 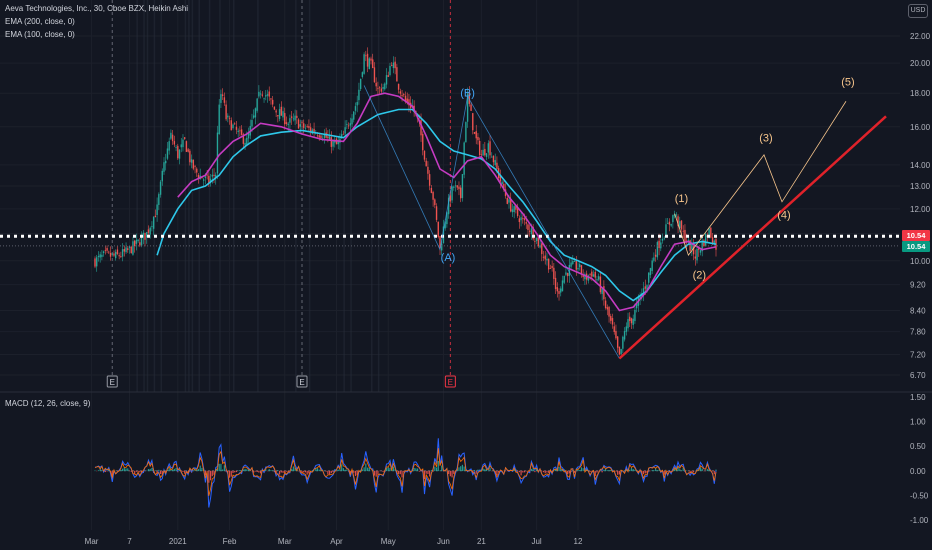 What do you see at coordinates (336, 541) in the screenshot?
I see `time-tick-label: Apr` at bounding box center [336, 541].